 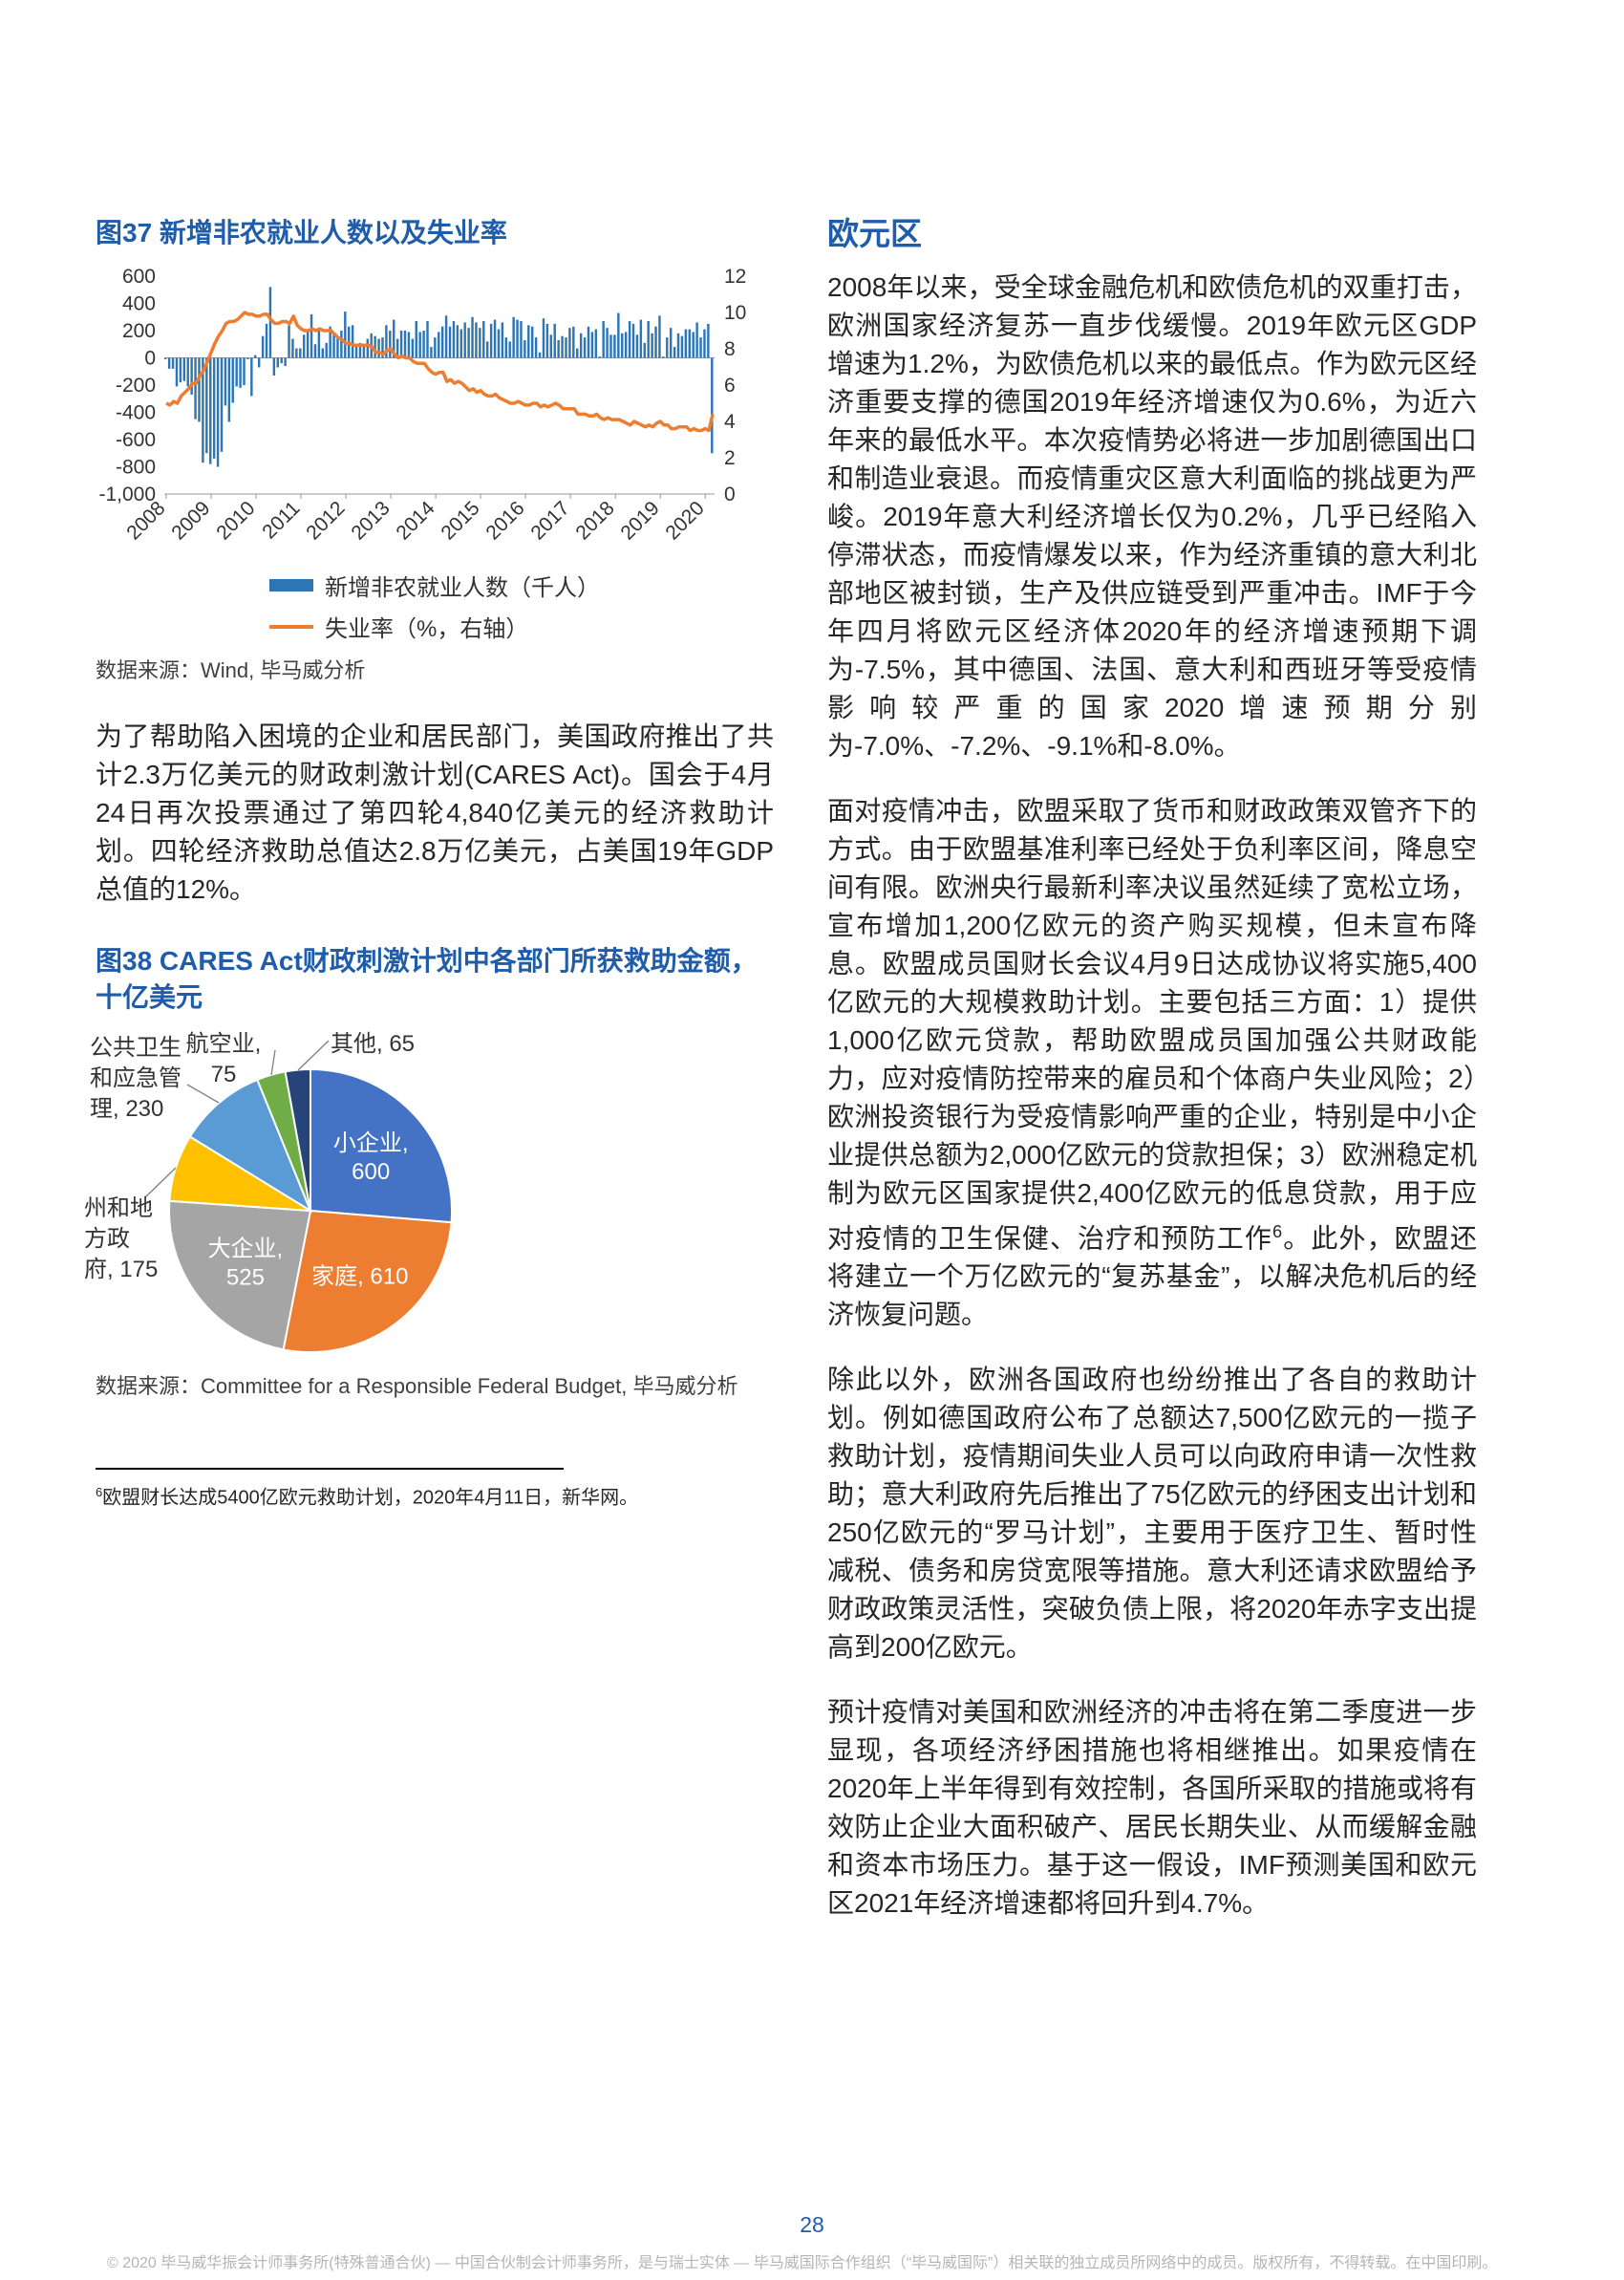 I want to click on legend-item-unemployment: 失业率（%，右轴）, so click(x=435, y=626).